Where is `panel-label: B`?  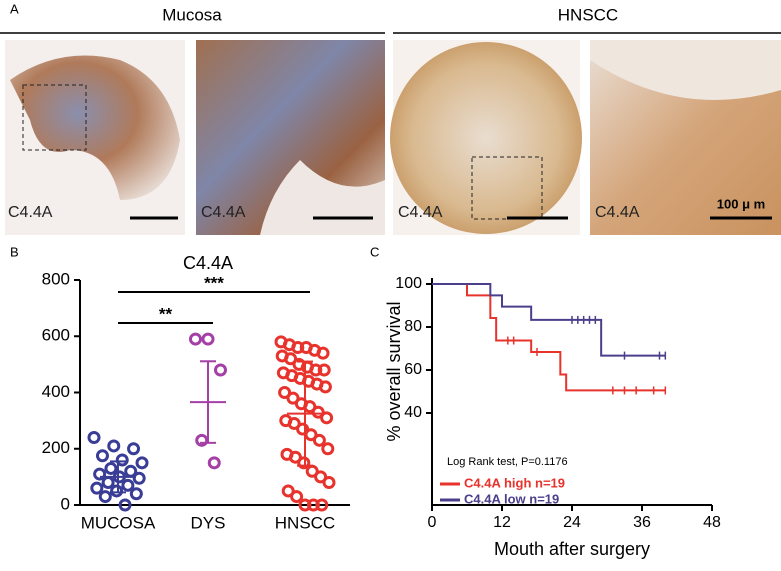 panel-label: B is located at coordinates (14, 251).